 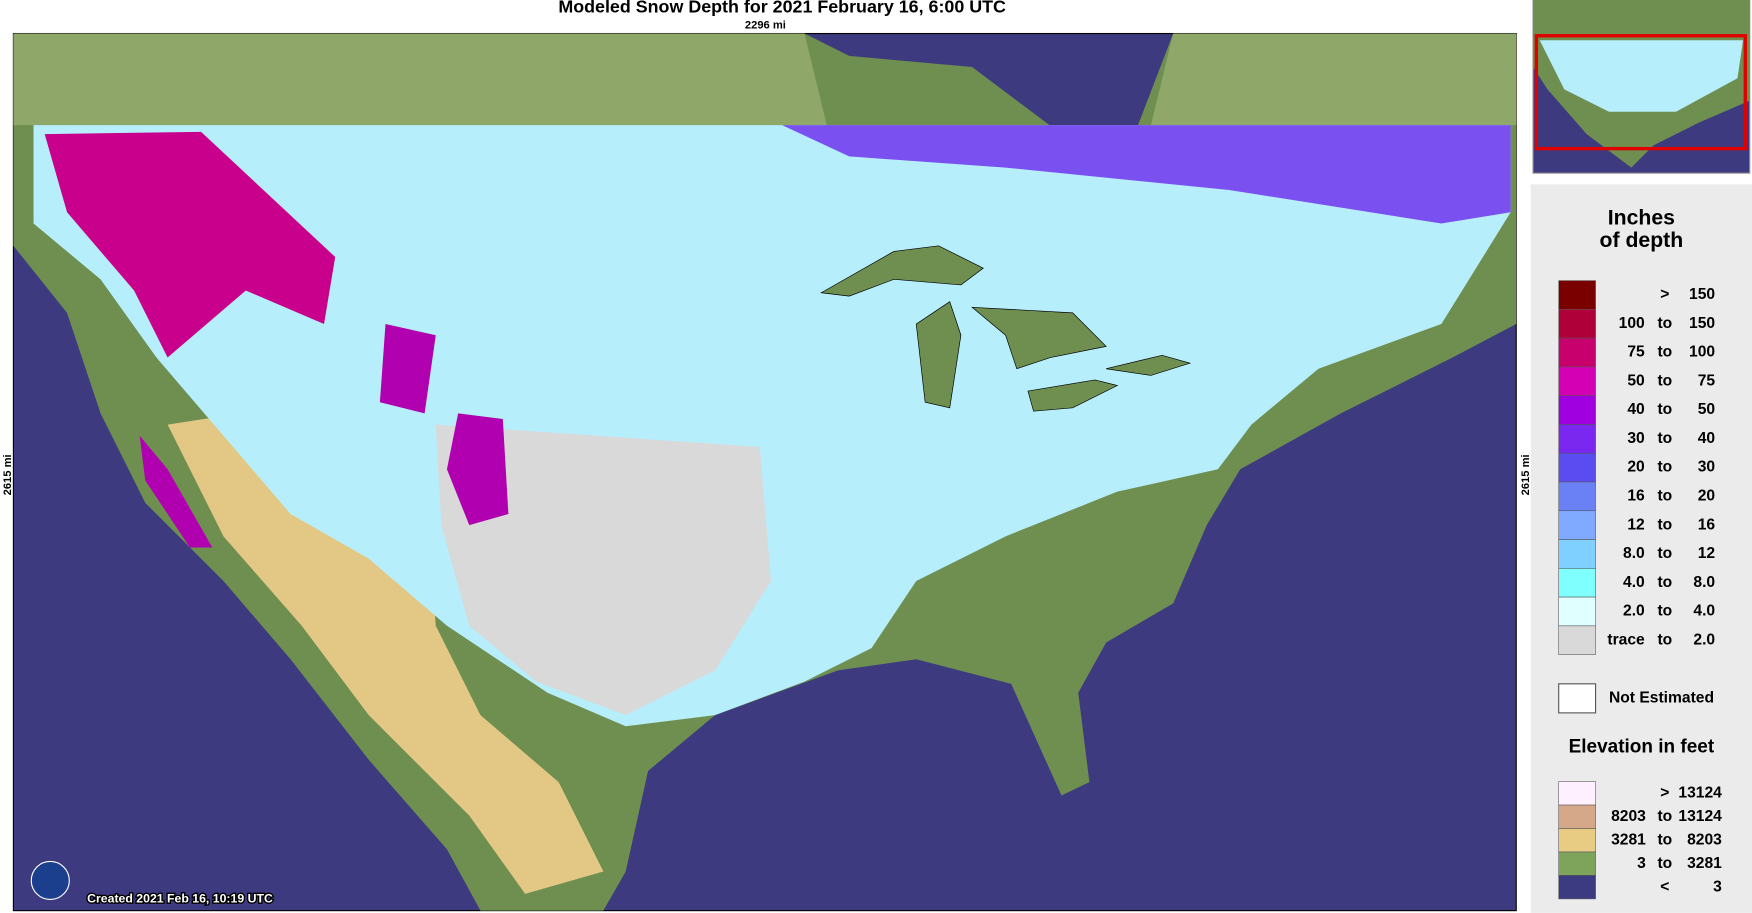 I want to click on legend-title: of depth, so click(x=1642, y=240).